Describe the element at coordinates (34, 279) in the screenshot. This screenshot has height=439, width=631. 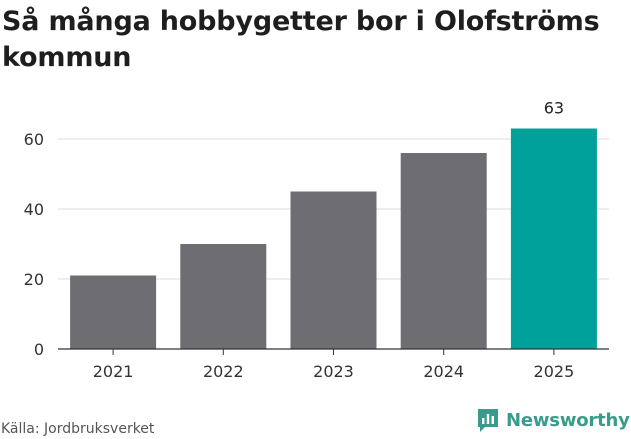
I see `y-tick-label: 20` at that location.